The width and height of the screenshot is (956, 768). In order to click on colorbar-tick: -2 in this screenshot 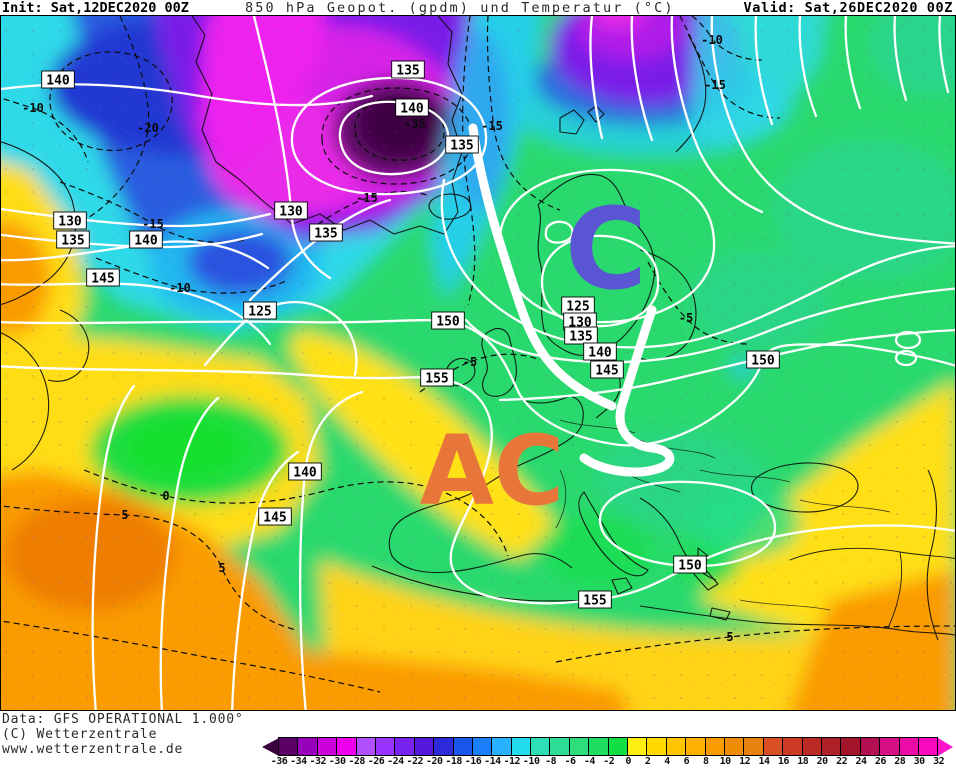, I will do `click(609, 761)`.